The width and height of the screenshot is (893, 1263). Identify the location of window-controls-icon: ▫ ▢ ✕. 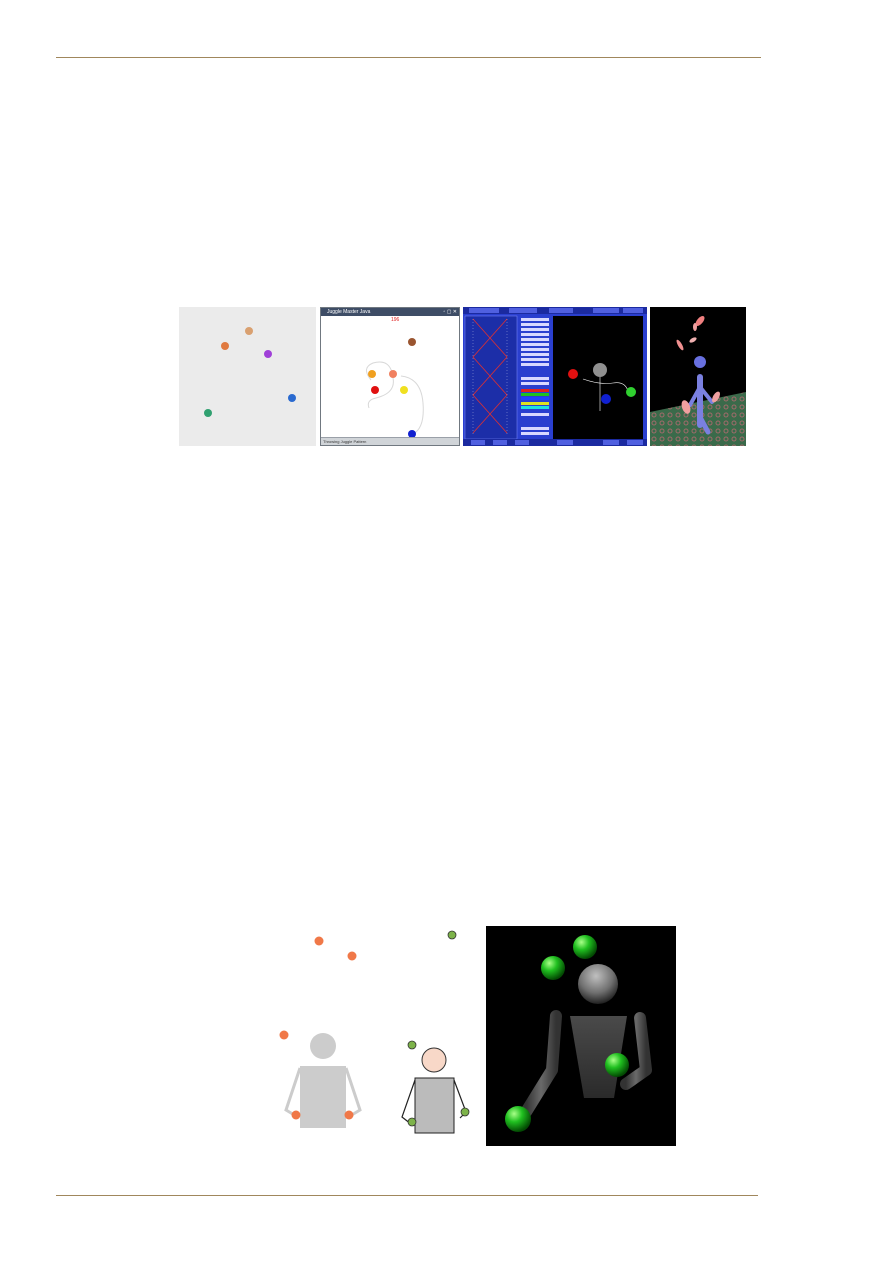
(450, 312).